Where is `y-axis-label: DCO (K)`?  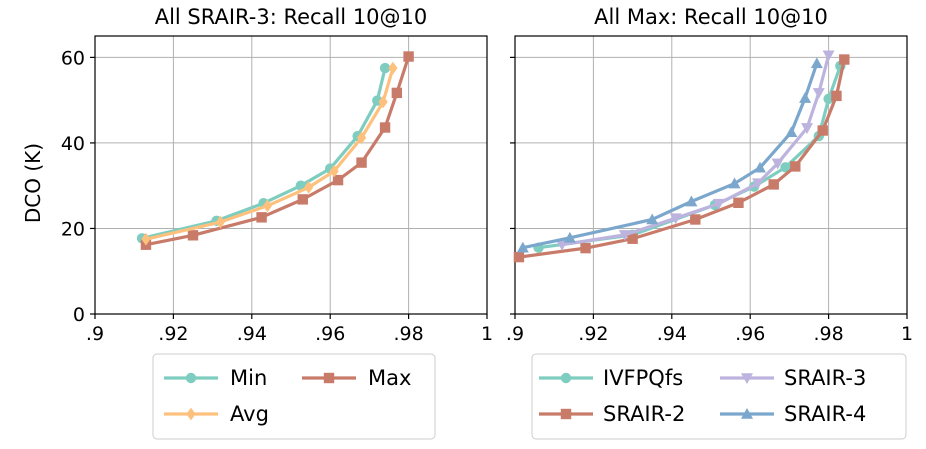 y-axis-label: DCO (K) is located at coordinates (33, 183).